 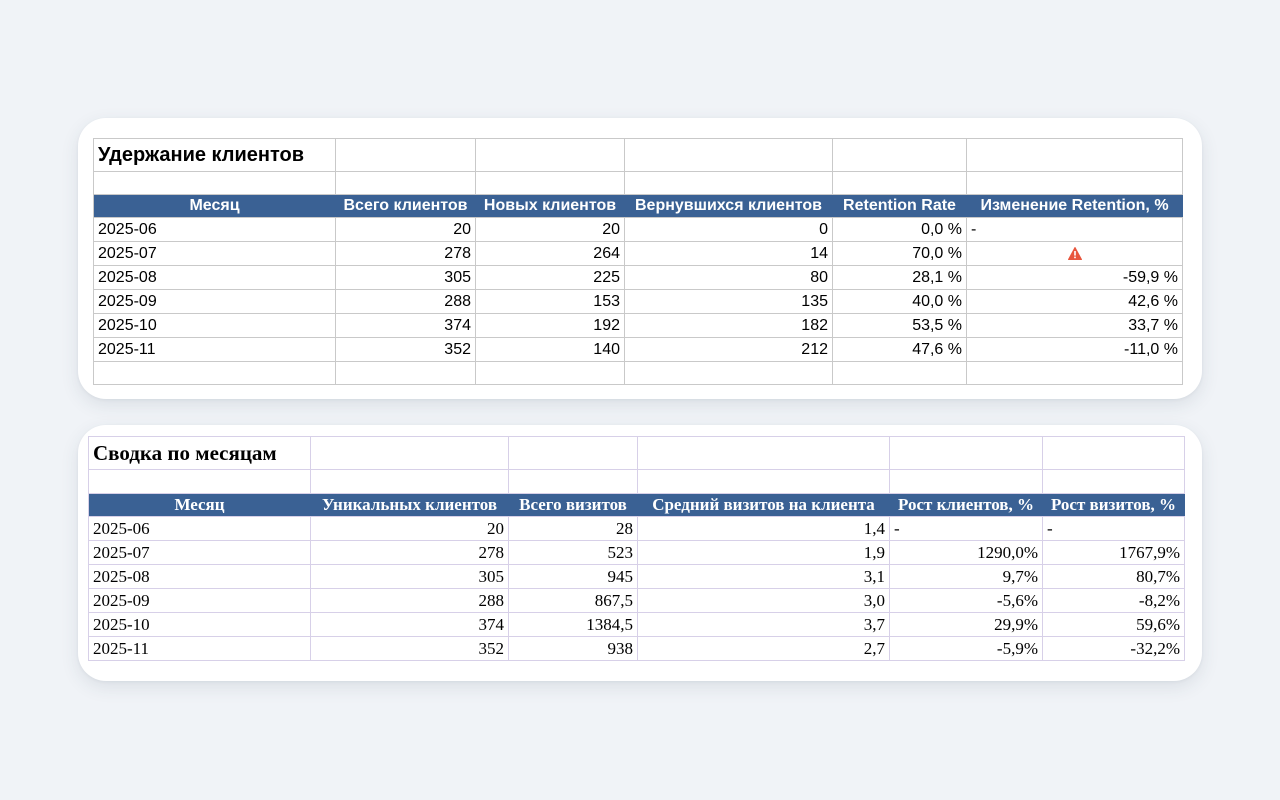 I want to click on cell: -59,9 %, so click(x=1074, y=277).